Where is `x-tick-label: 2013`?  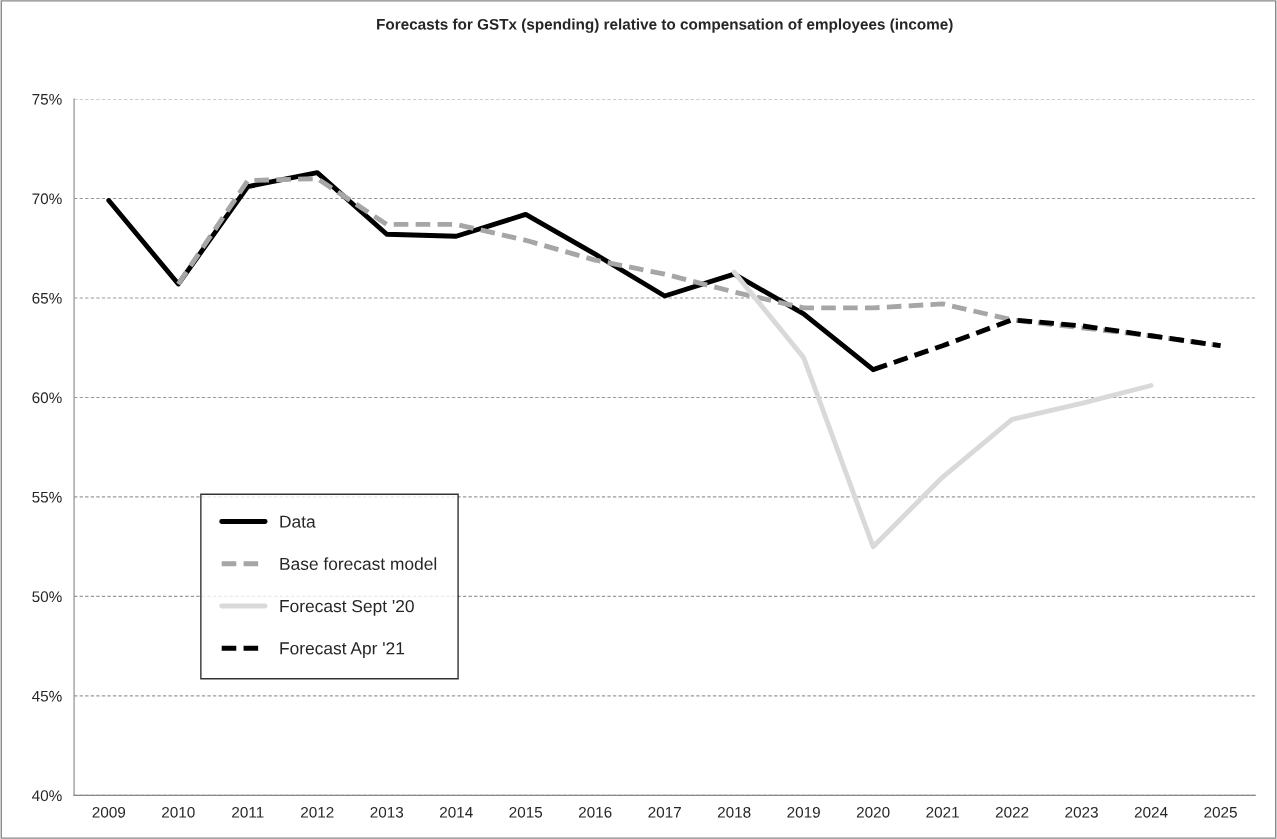 x-tick-label: 2013 is located at coordinates (387, 812).